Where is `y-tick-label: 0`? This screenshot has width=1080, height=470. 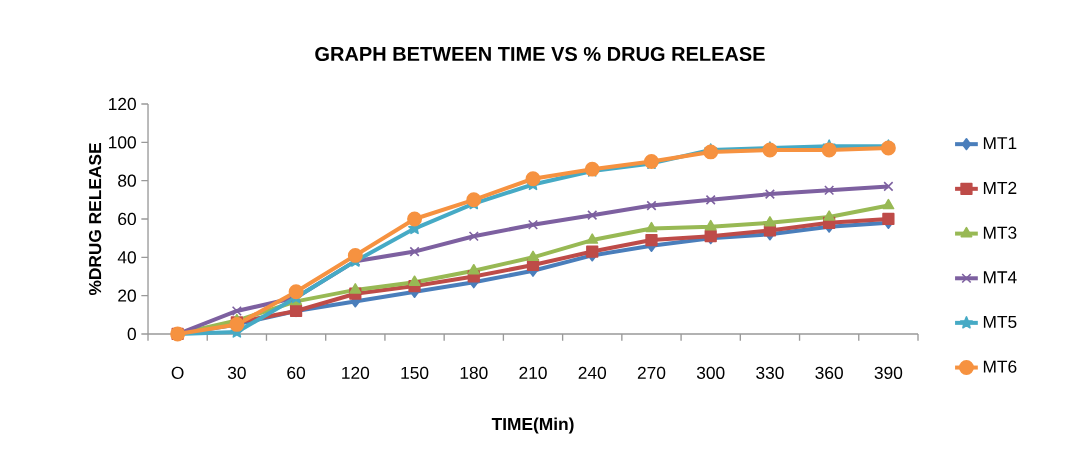 y-tick-label: 0 is located at coordinates (131, 334).